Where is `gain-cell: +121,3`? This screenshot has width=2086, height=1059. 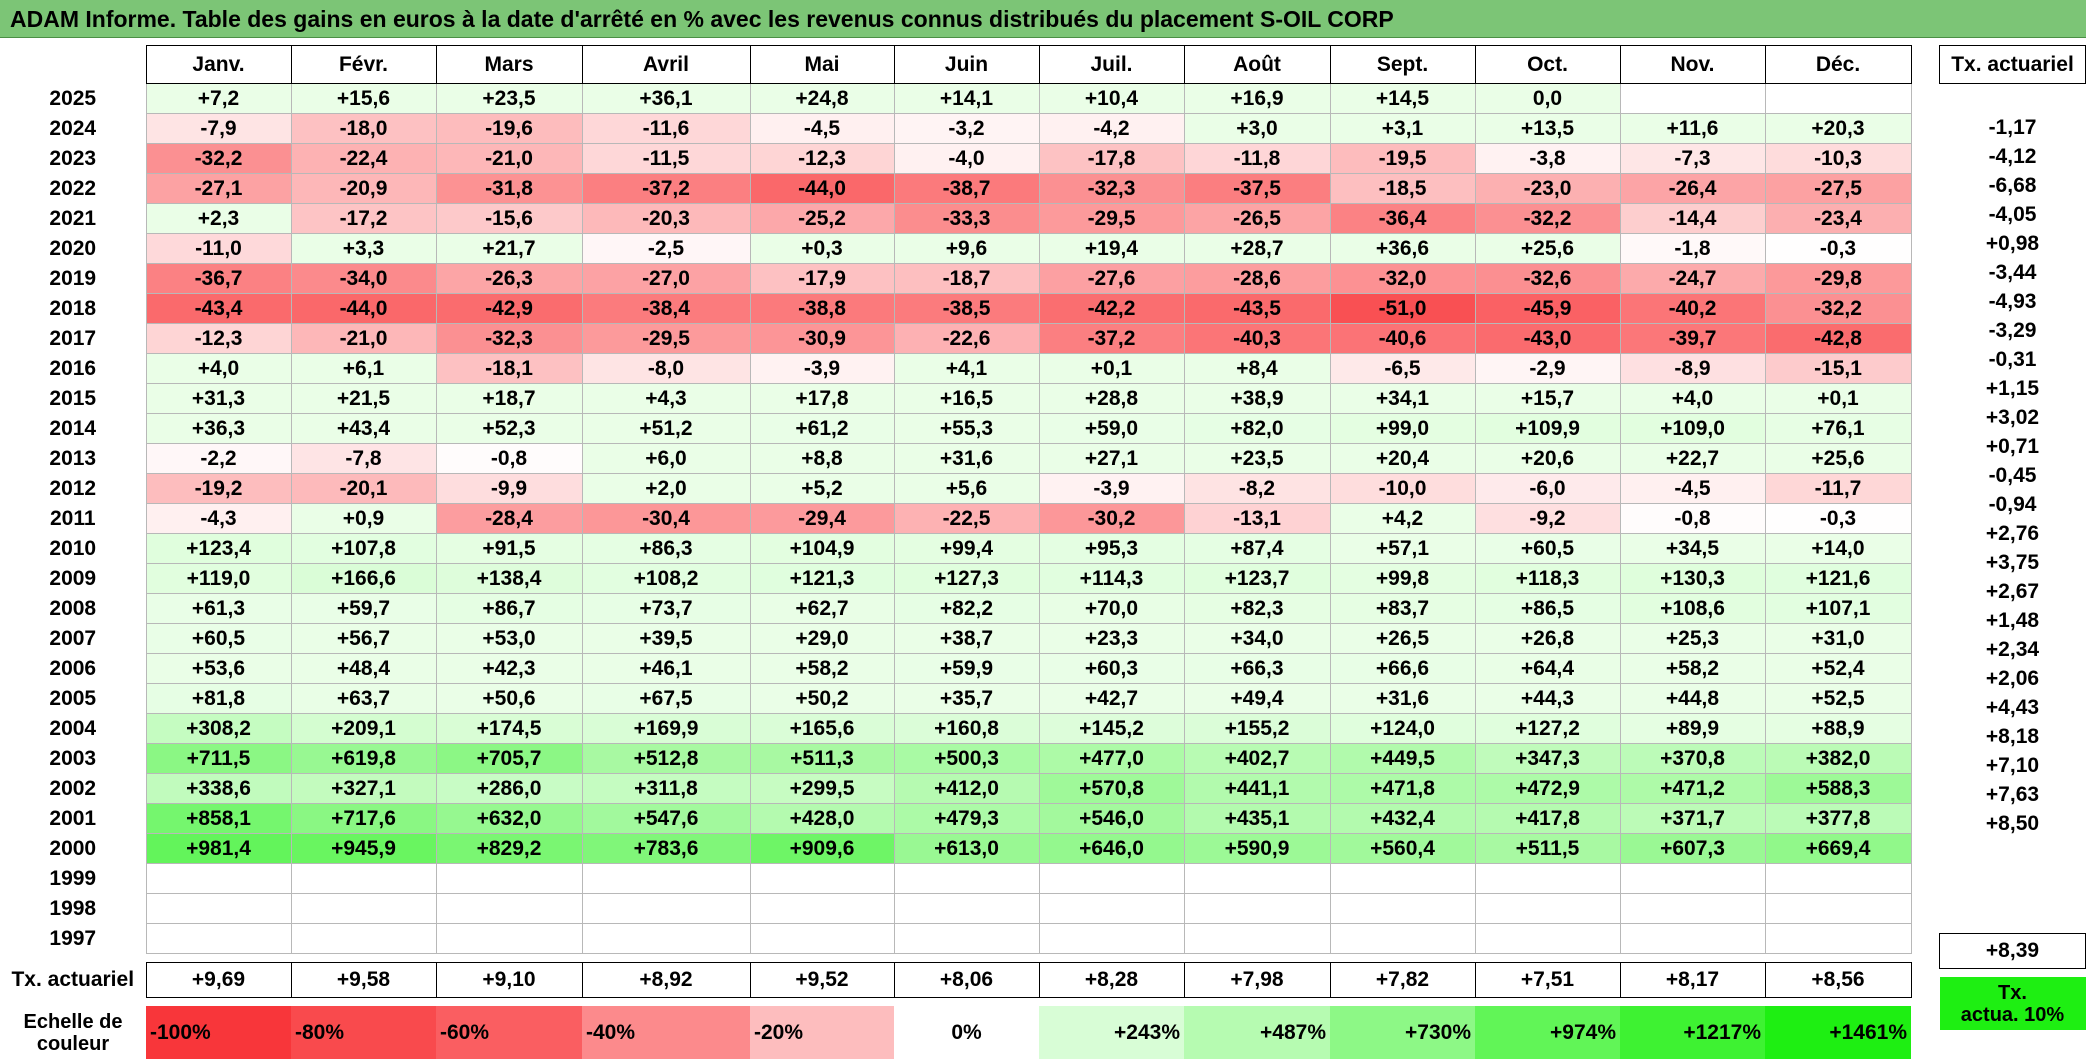
gain-cell: +121,3 is located at coordinates (822, 578).